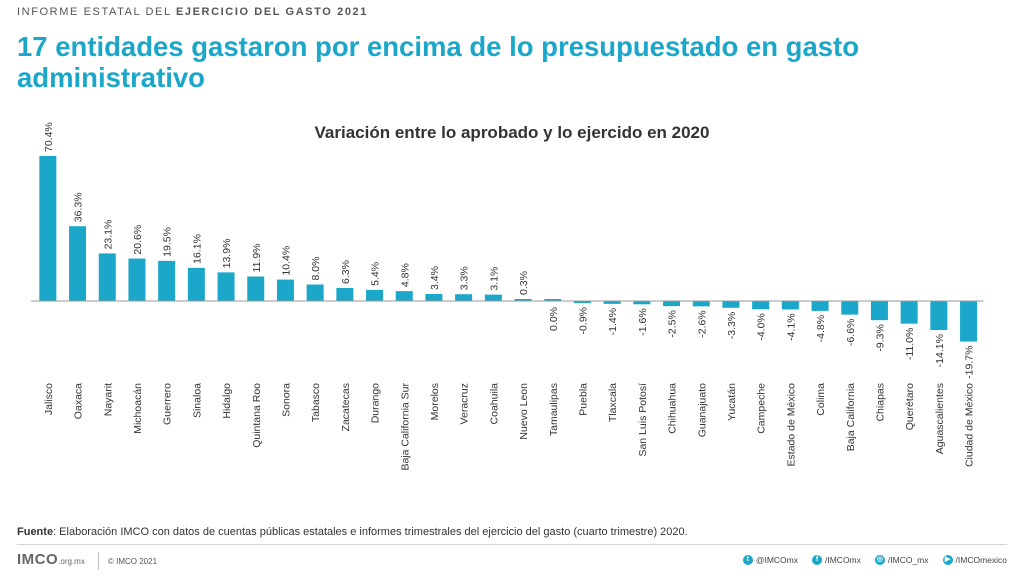 The image size is (1024, 576). I want to click on category-label-campeche: Campeche, so click(762, 408).